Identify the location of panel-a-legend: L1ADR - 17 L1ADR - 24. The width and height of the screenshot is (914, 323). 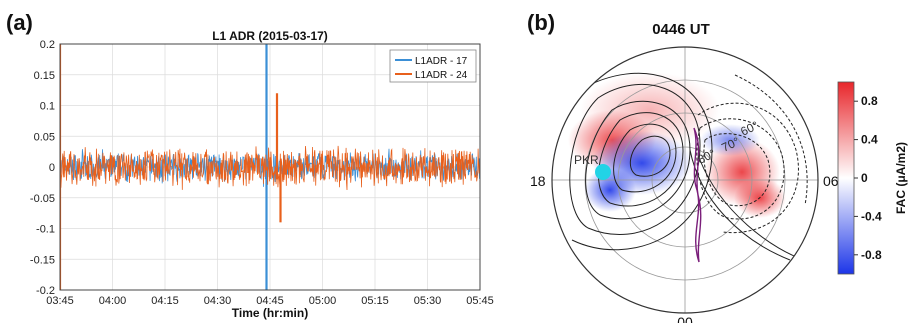
(433, 66).